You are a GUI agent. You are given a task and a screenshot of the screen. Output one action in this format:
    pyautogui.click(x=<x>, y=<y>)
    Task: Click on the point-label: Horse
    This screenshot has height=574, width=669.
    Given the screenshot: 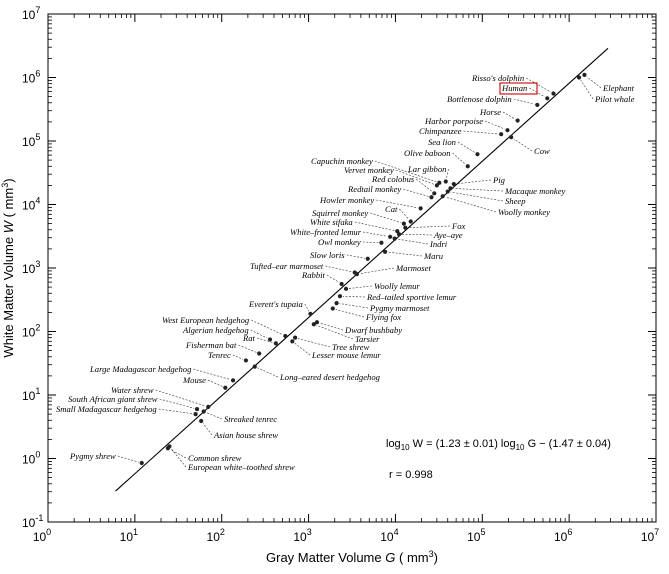 What is the action you would take?
    pyautogui.click(x=490, y=112)
    